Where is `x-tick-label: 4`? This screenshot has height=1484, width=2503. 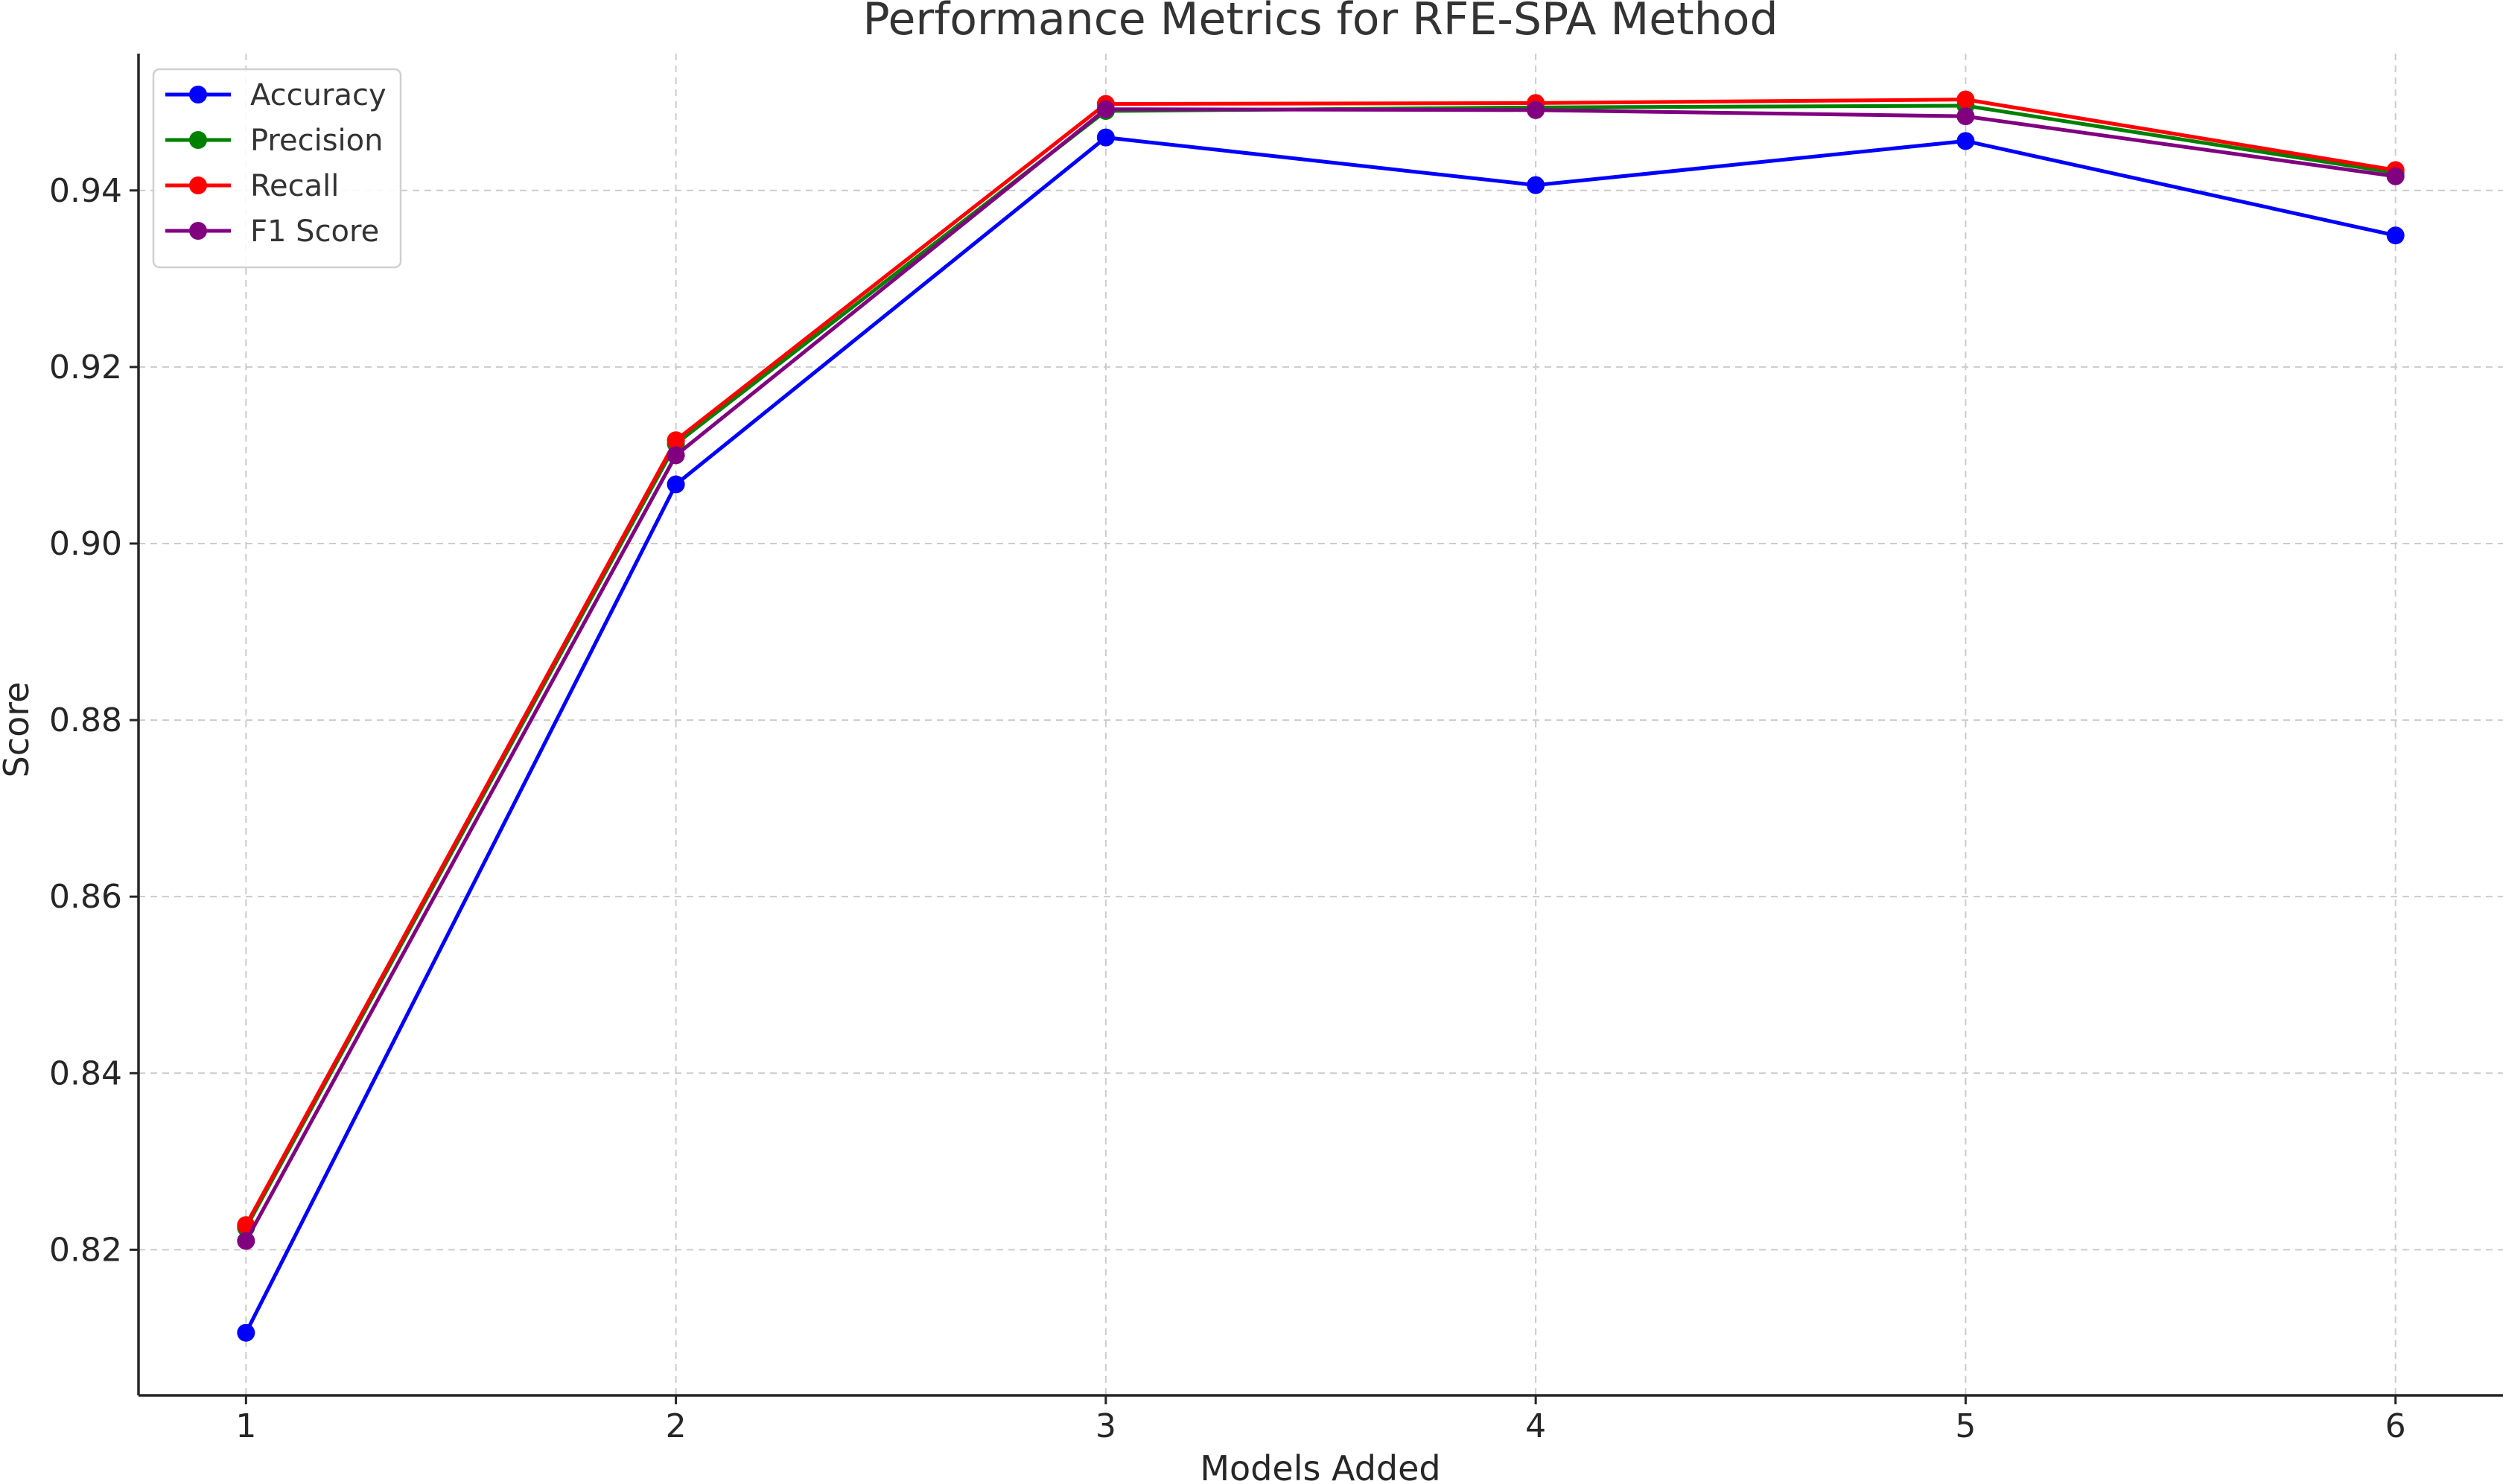 x-tick-label: 4 is located at coordinates (1535, 1426).